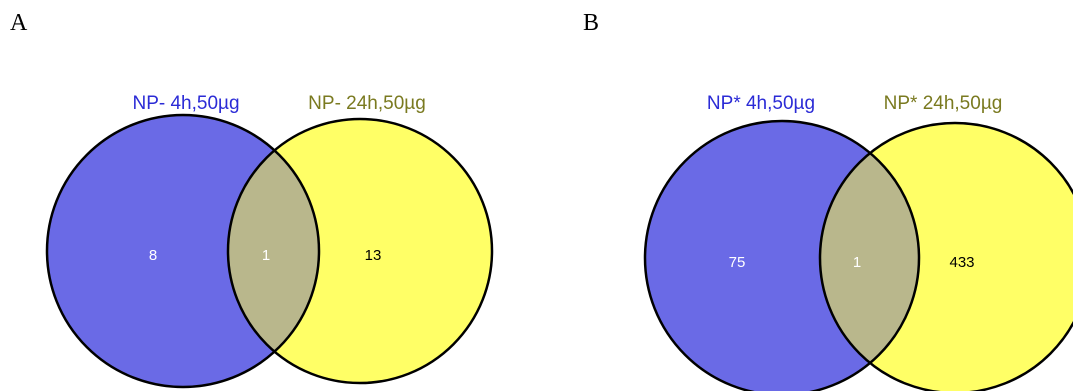 This screenshot has height=391, width=1073. What do you see at coordinates (185, 103) in the screenshot?
I see `venn-a-left-label: NP- 4h,50µg` at bounding box center [185, 103].